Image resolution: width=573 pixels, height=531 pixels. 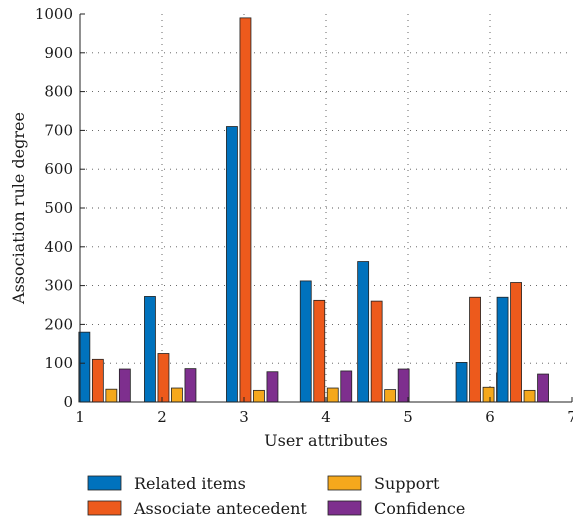 What do you see at coordinates (58, 324) in the screenshot?
I see `y-tick-label: 200` at bounding box center [58, 324].